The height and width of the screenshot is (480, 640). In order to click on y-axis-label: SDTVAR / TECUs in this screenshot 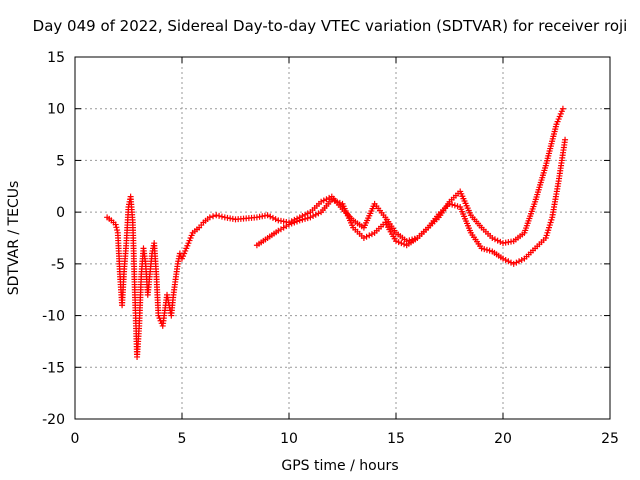, I will do `click(14, 238)`.